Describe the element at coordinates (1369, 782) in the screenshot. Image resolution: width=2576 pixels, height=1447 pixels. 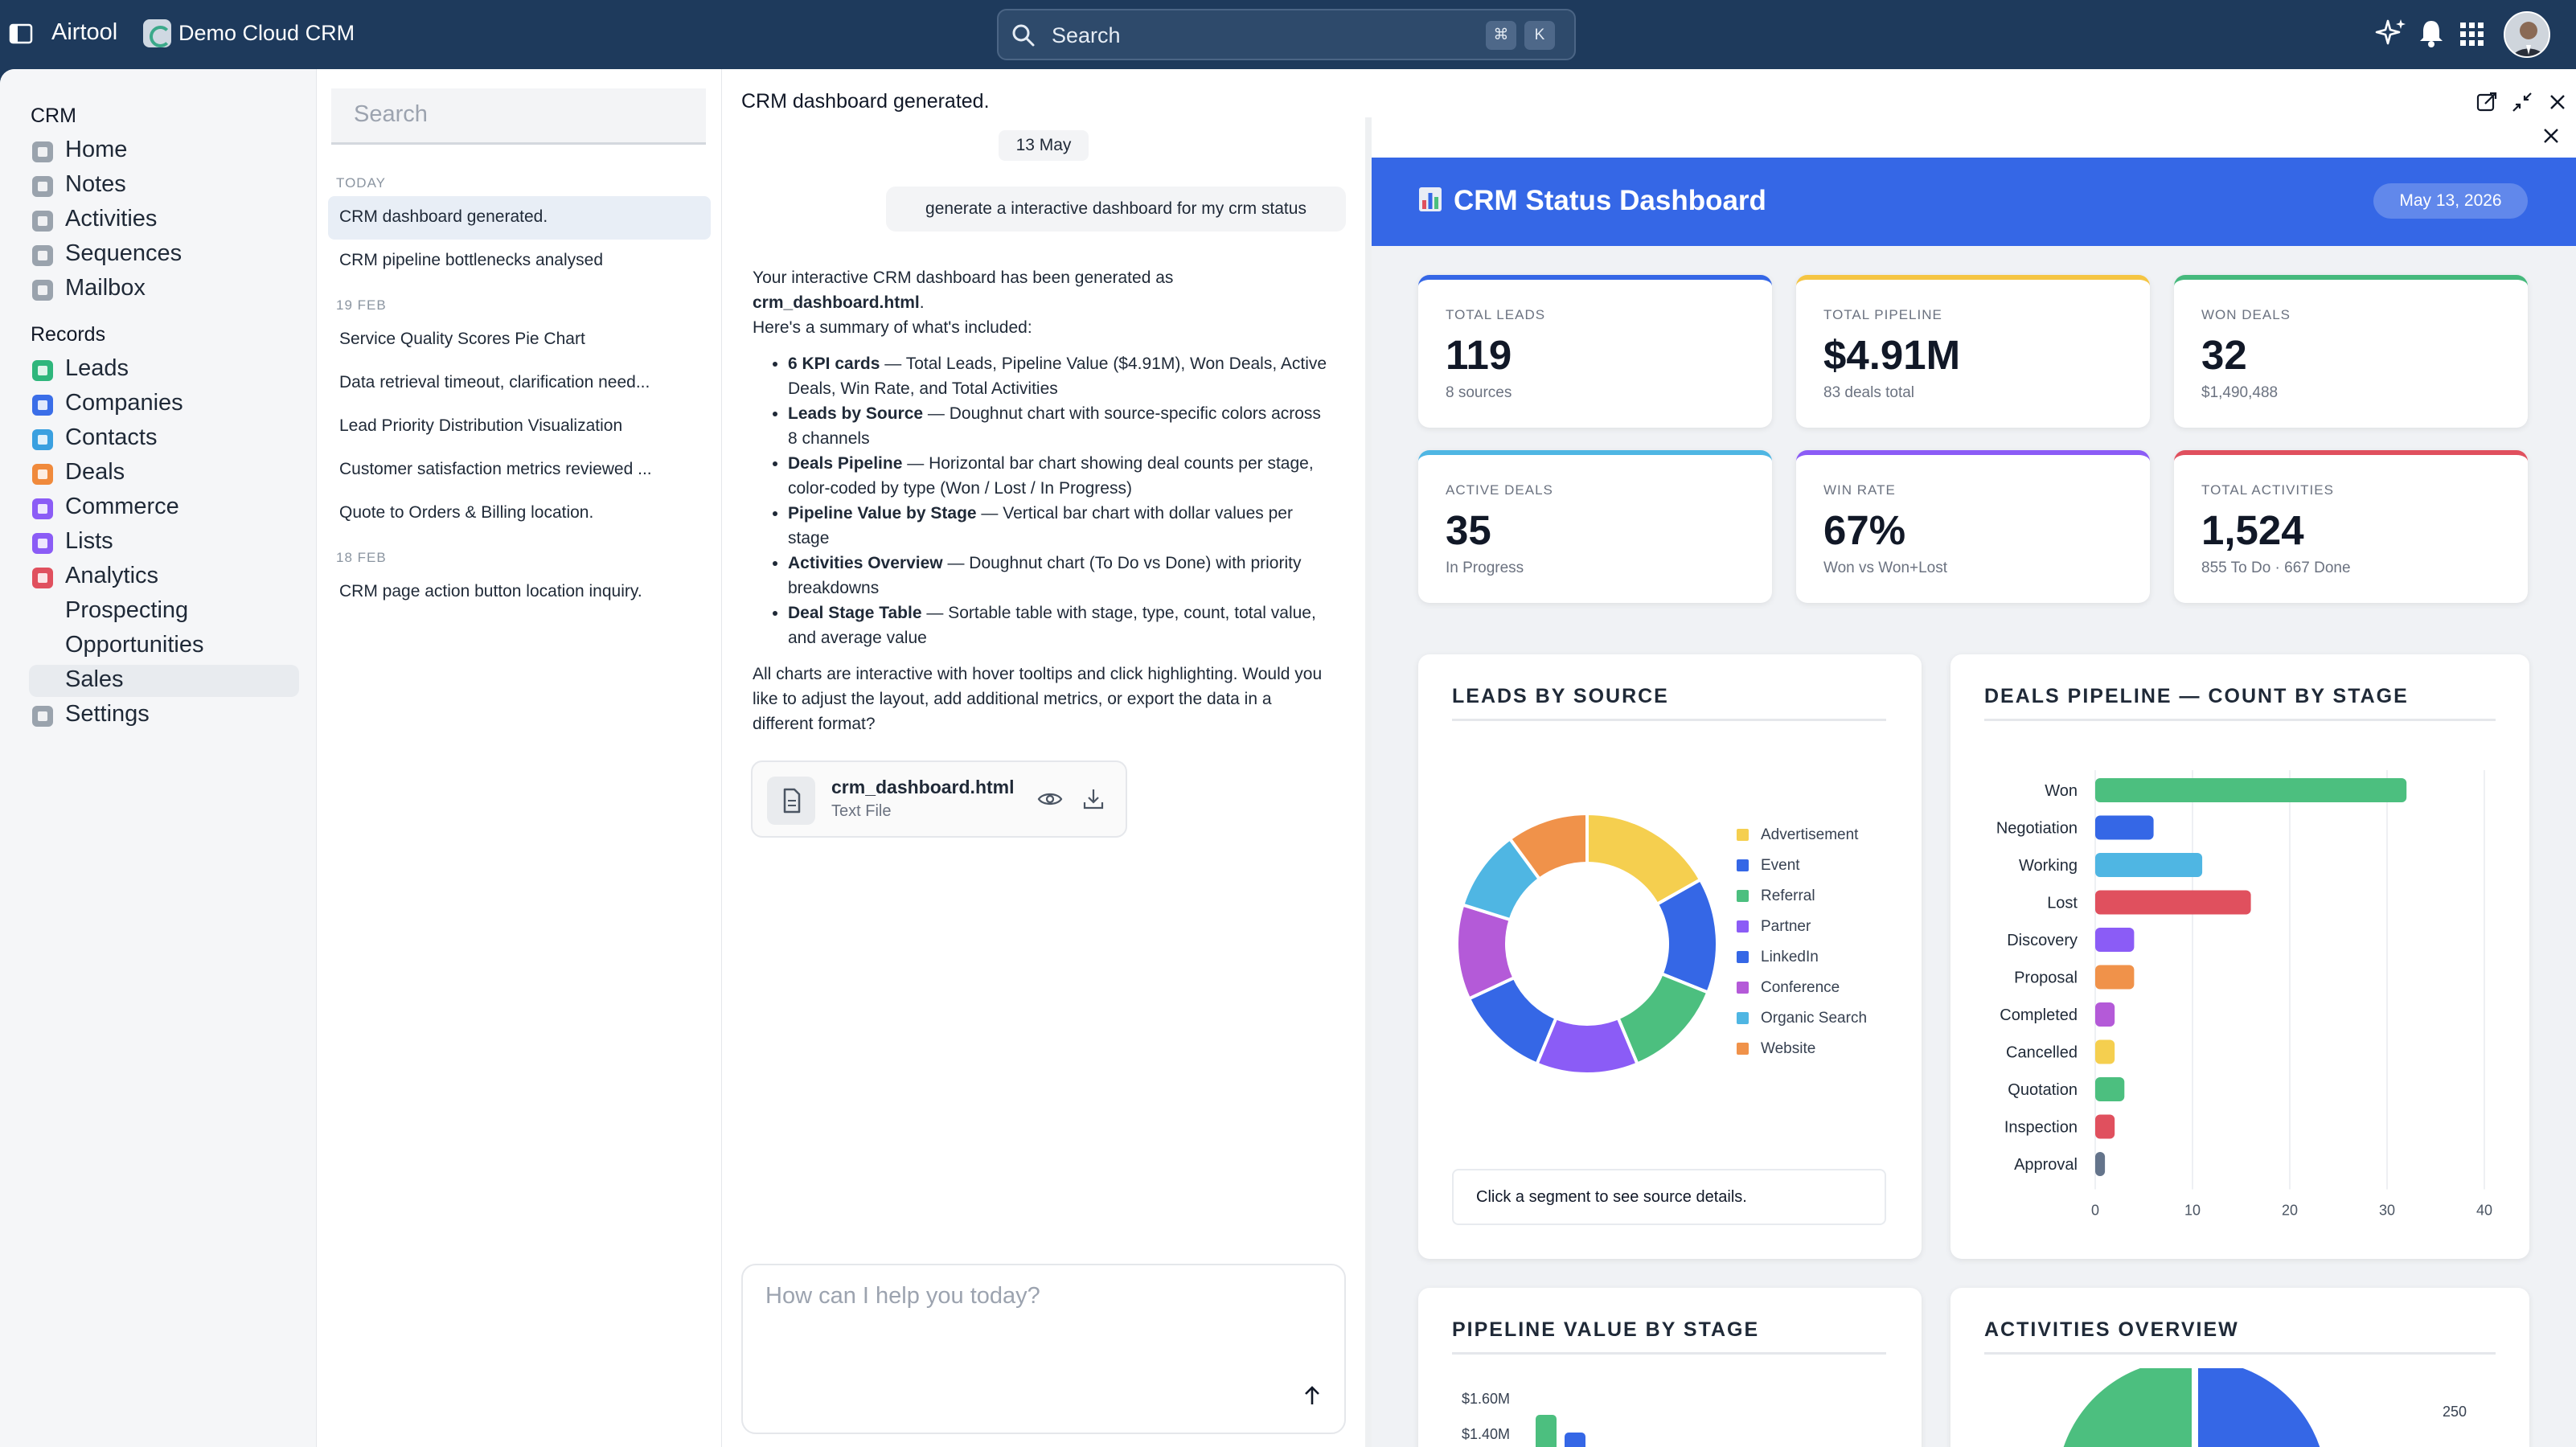
I see `conversation-scrollbar` at that location.